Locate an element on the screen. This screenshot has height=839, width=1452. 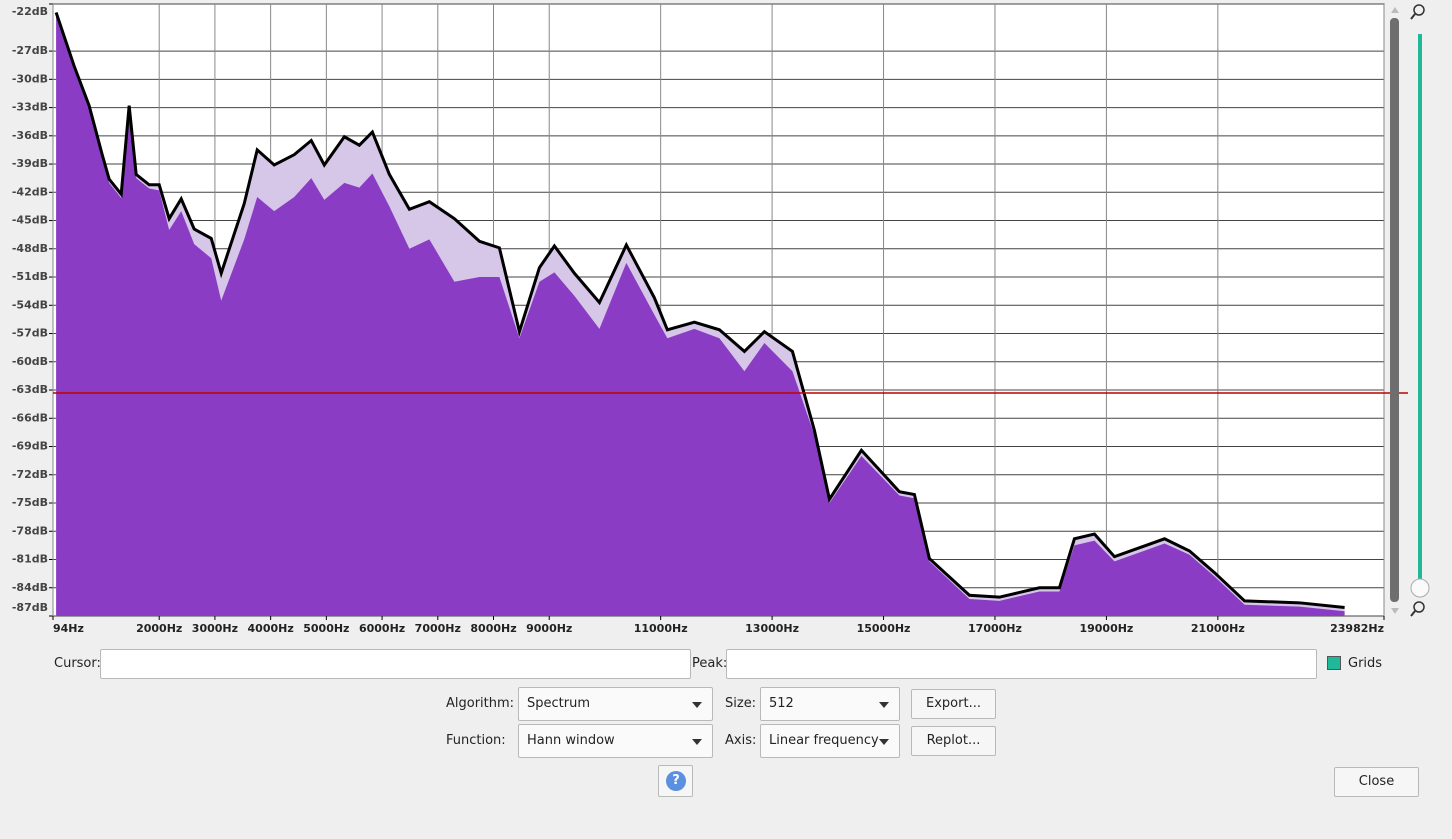
size-combo: 512 is located at coordinates (830, 704).